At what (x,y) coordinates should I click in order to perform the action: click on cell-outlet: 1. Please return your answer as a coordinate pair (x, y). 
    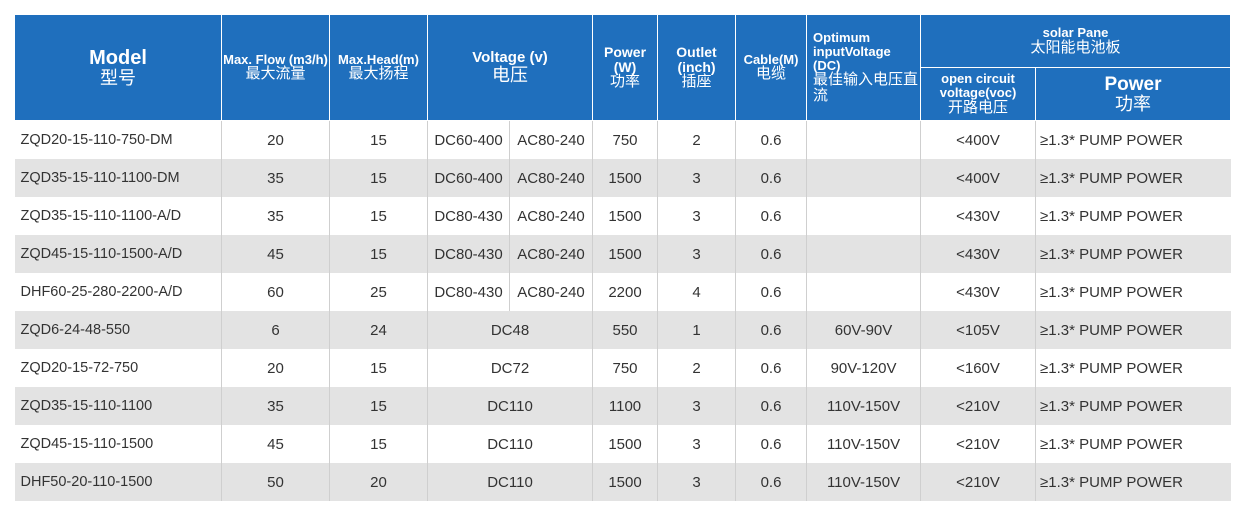
    Looking at the image, I should click on (697, 330).